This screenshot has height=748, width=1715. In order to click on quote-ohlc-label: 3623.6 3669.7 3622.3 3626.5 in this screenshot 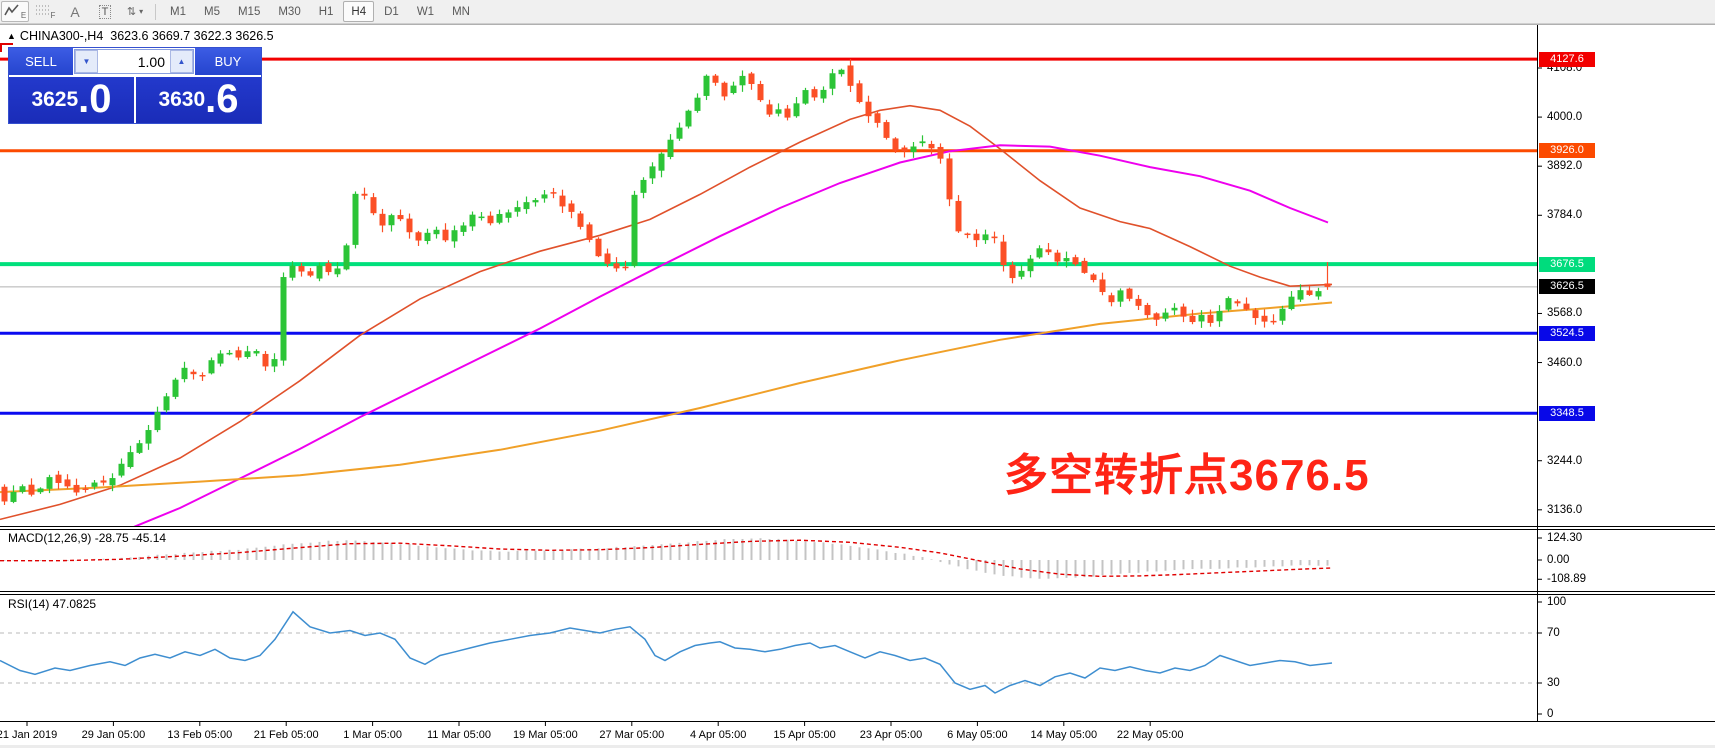, I will do `click(192, 36)`.